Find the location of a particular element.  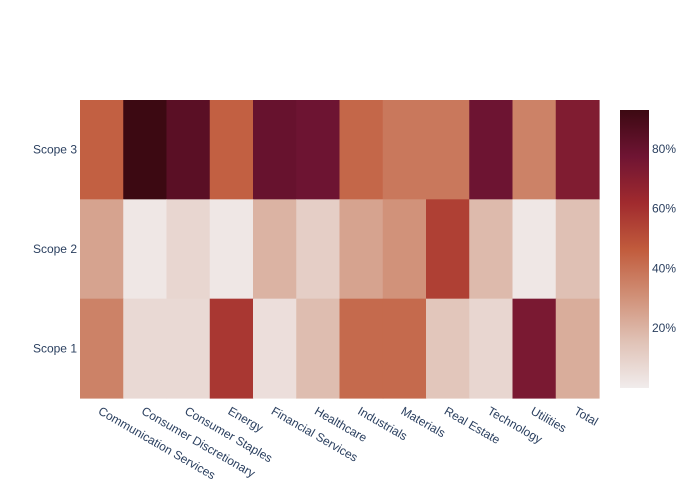

y-axis-tick-labels: Scope 3 Scope 2 Scope 1 is located at coordinates (55, 249).